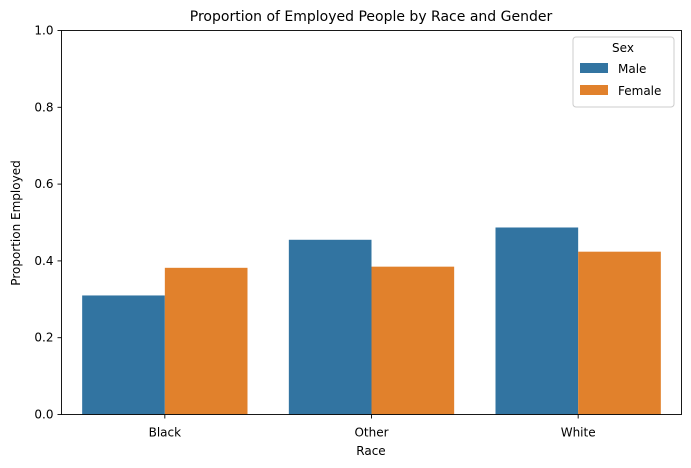 The width and height of the screenshot is (691, 468). Describe the element at coordinates (165, 433) in the screenshot. I see `x-tick-label-black: Black` at that location.